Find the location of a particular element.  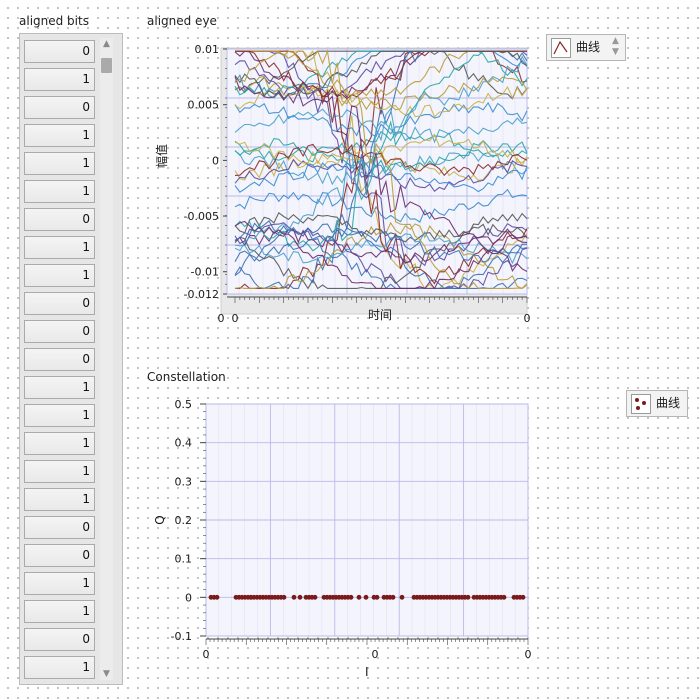

constellation-y-tick-label: 0.2 is located at coordinates (184, 520).